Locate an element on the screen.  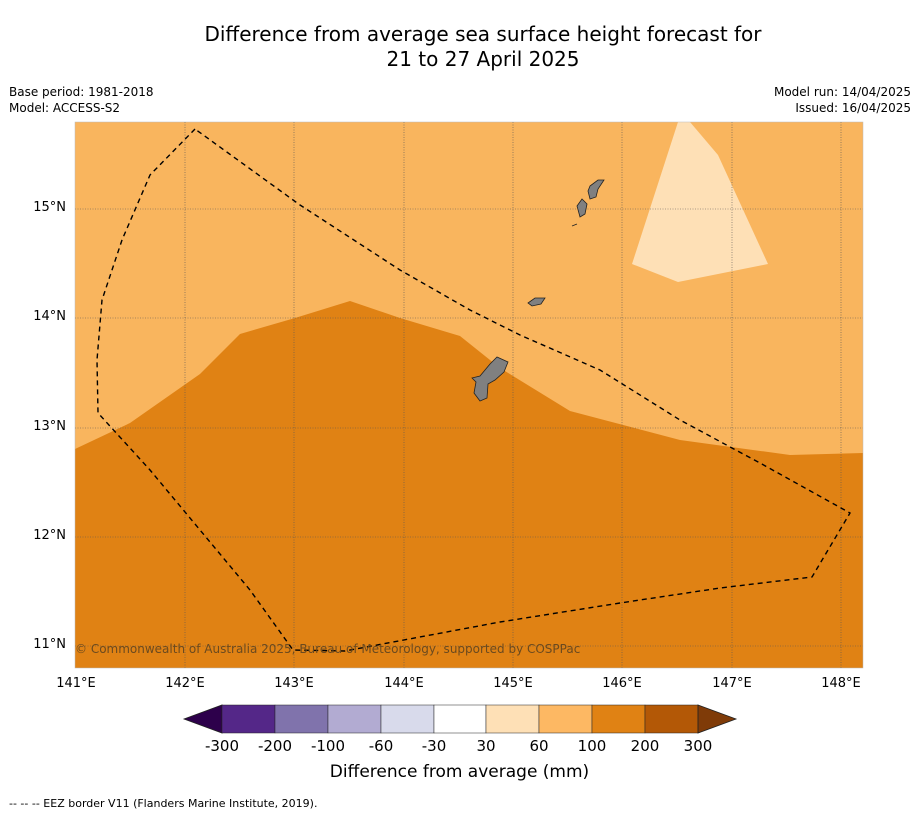
lon-label-144: 144°E is located at coordinates (404, 683).